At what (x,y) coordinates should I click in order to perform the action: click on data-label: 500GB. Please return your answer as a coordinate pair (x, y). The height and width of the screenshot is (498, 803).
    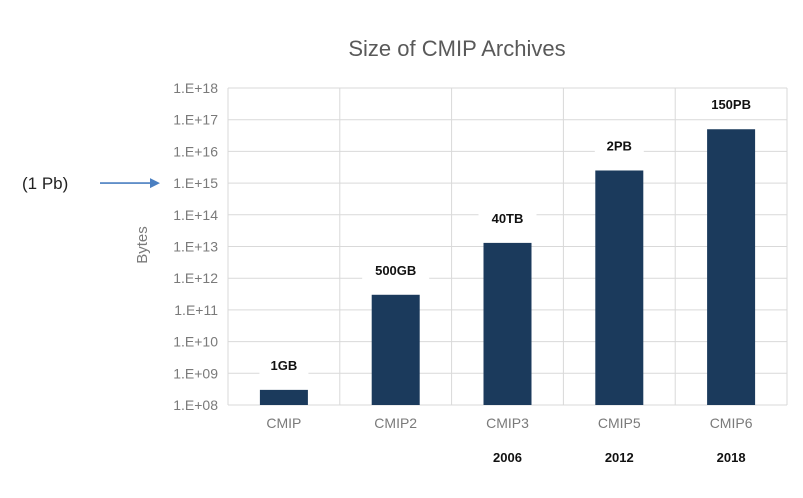
    Looking at the image, I should click on (395, 270).